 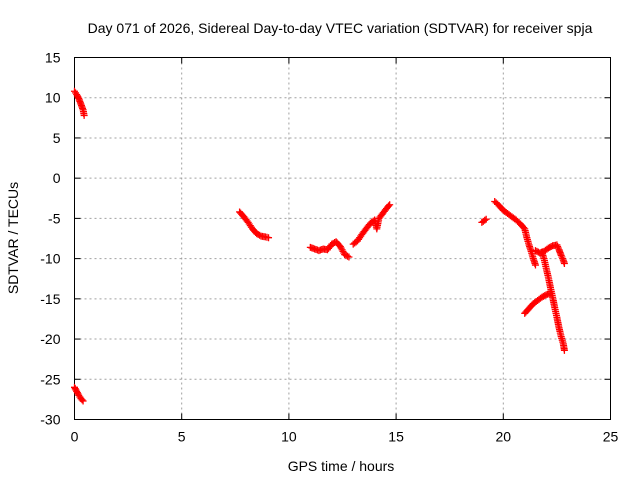 I want to click on y-tick-label: -10, so click(x=50, y=259).